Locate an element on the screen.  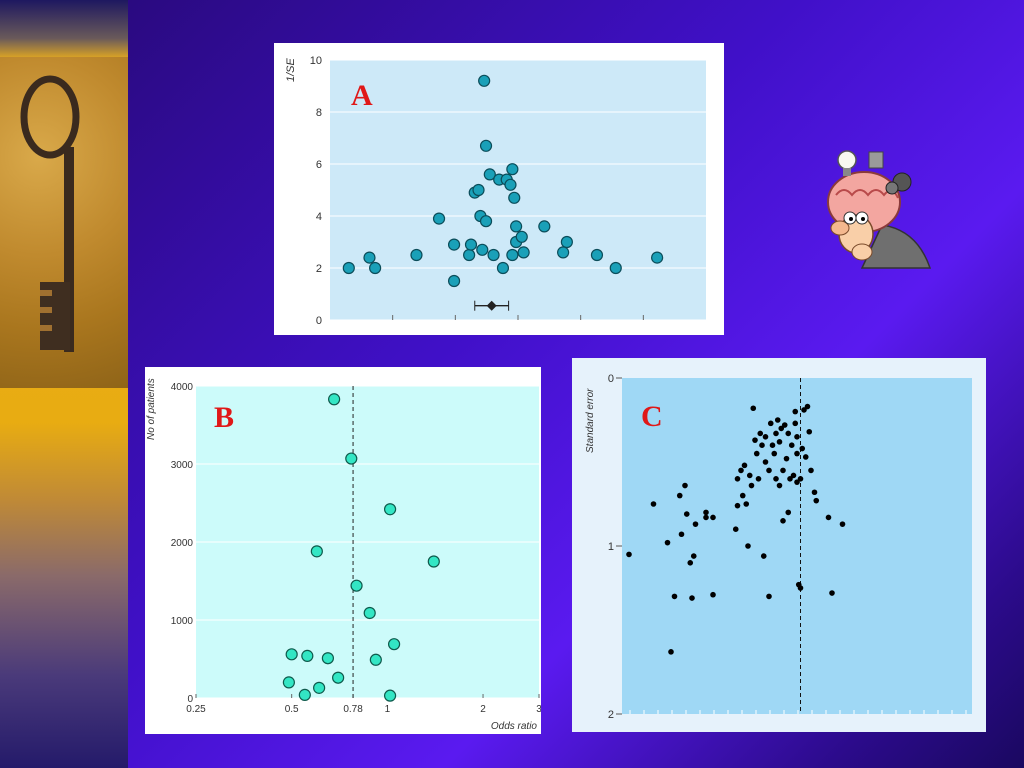
chart-a-svg: 0 2 4 6 8 10 1/SE is located at coordinates (495, 191).